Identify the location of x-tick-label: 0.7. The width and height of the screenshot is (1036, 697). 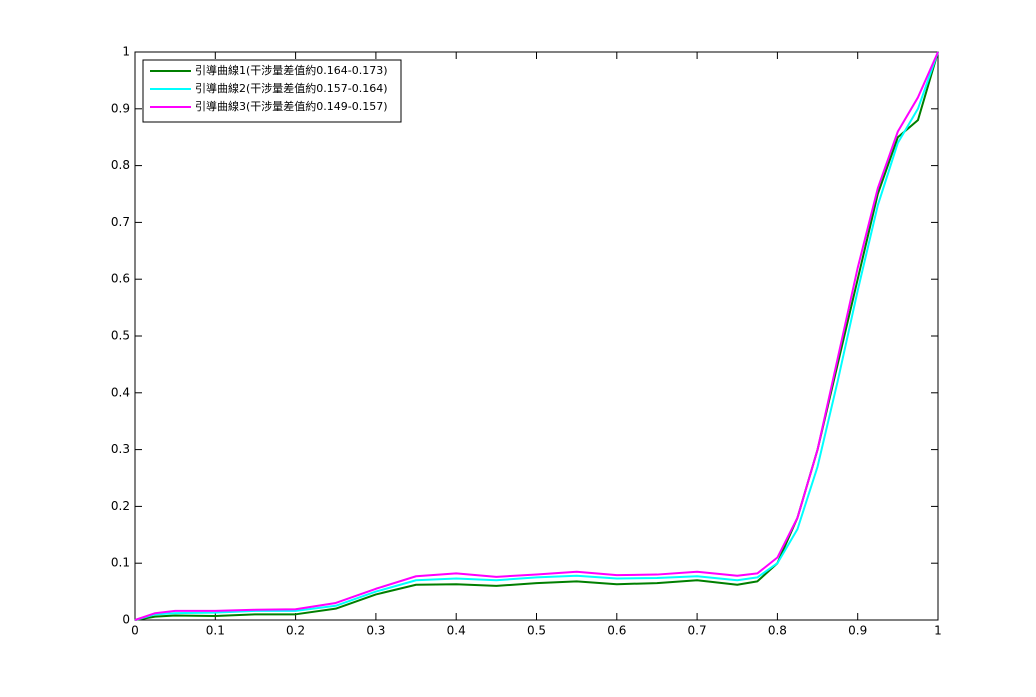
(697, 631).